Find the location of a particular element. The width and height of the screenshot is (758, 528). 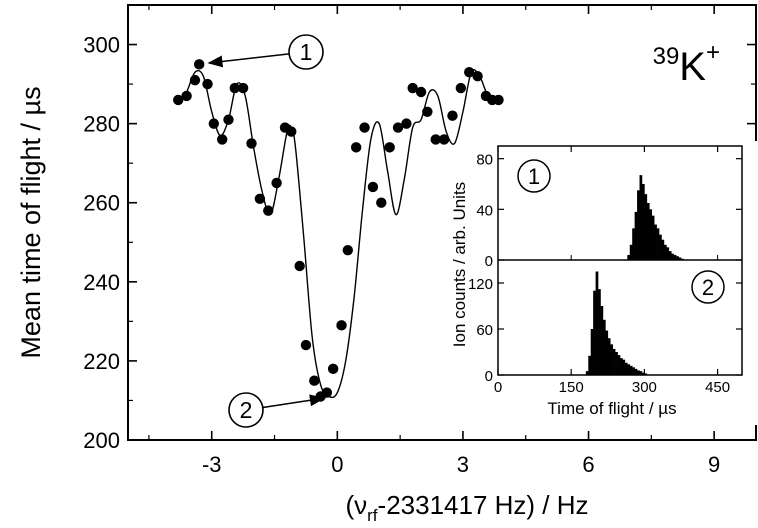

x-tick-label: 9 is located at coordinates (714, 464).